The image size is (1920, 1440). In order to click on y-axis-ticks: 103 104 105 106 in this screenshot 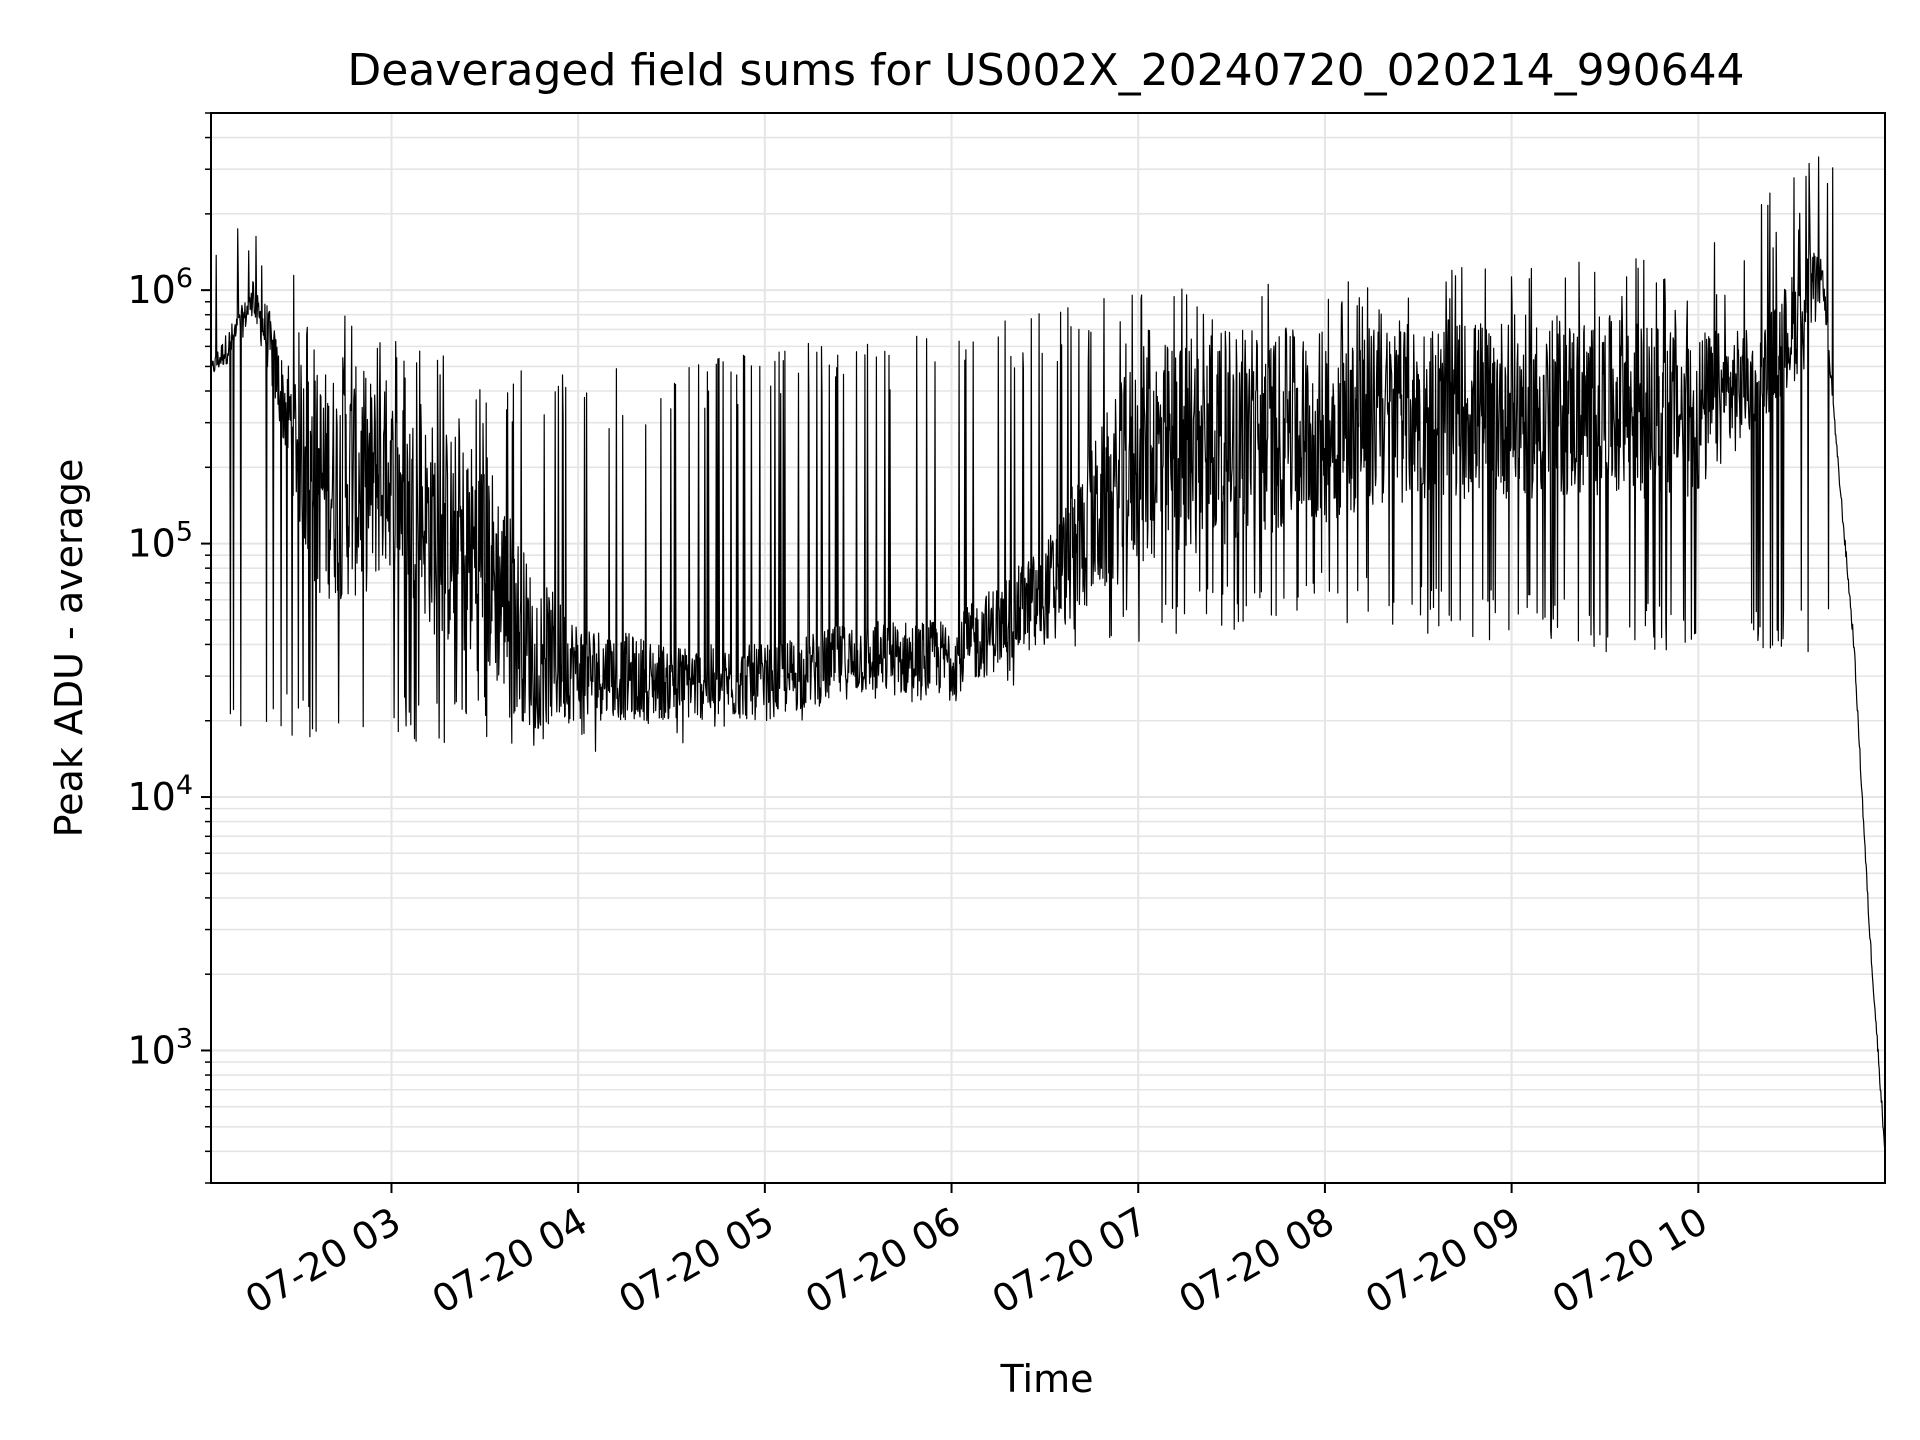, I will do `click(169, 648)`.